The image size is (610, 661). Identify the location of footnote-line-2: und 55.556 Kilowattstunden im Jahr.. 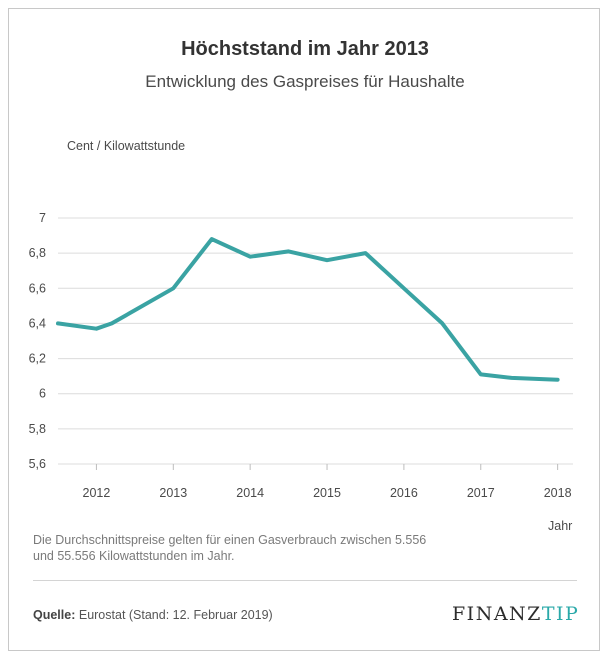
(134, 556).